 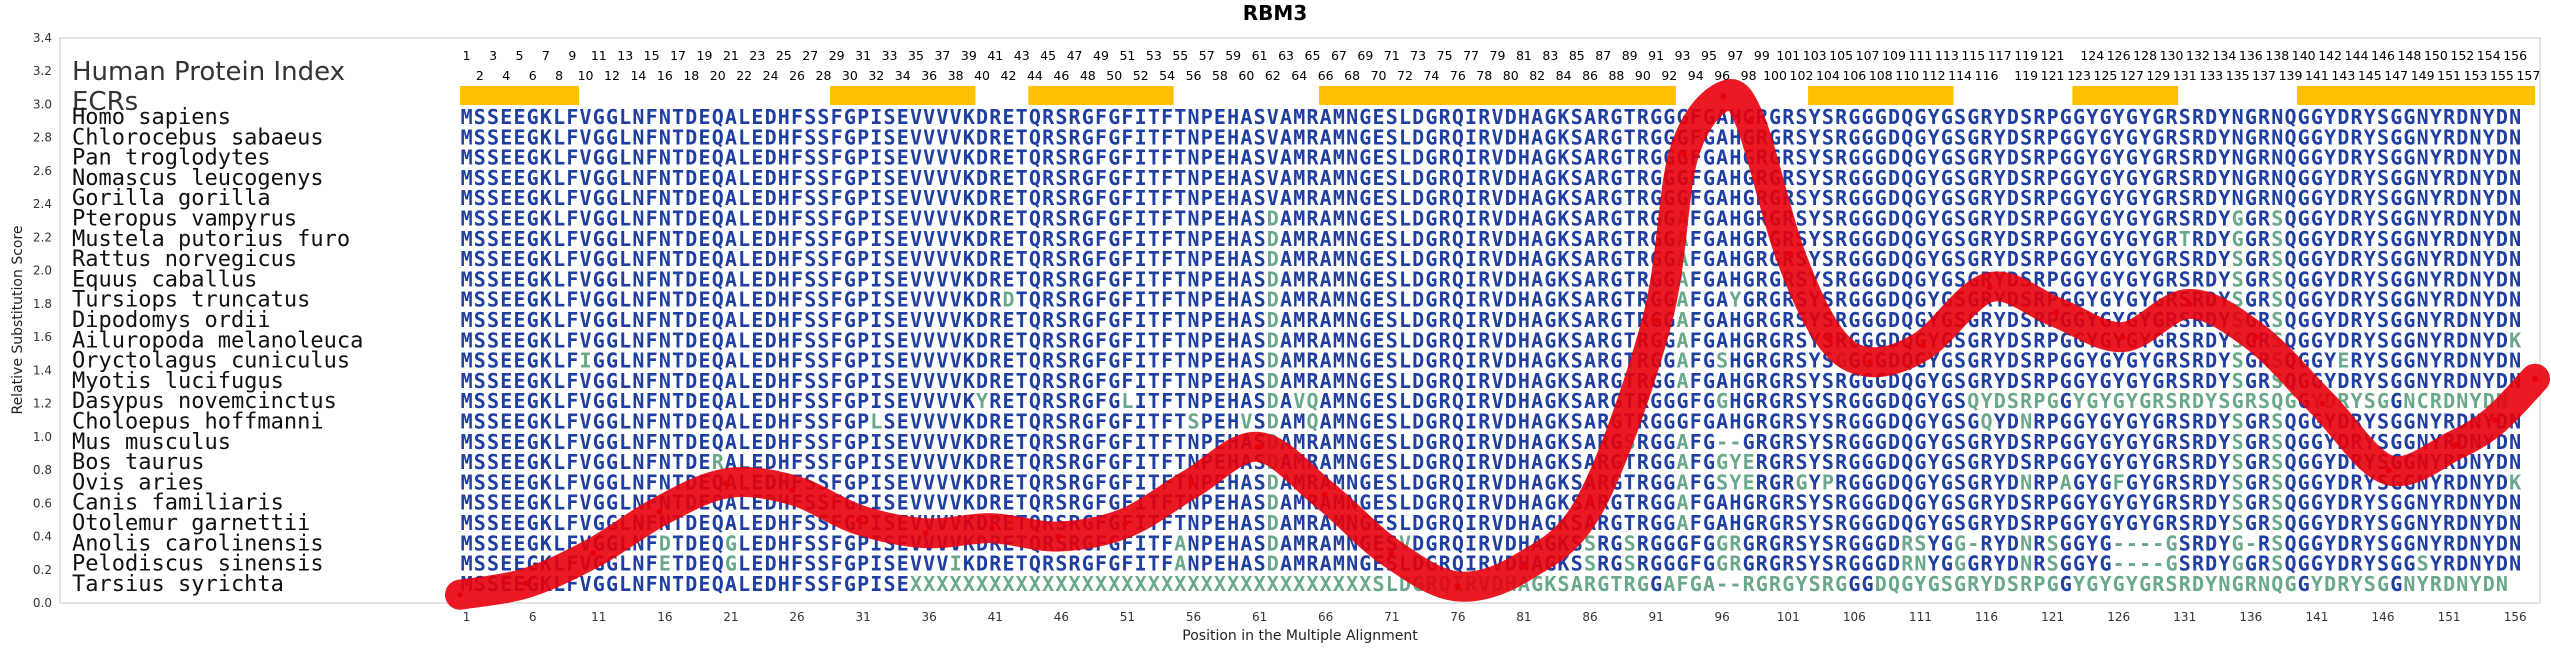 I want to click on index-number: 39, so click(x=969, y=55).